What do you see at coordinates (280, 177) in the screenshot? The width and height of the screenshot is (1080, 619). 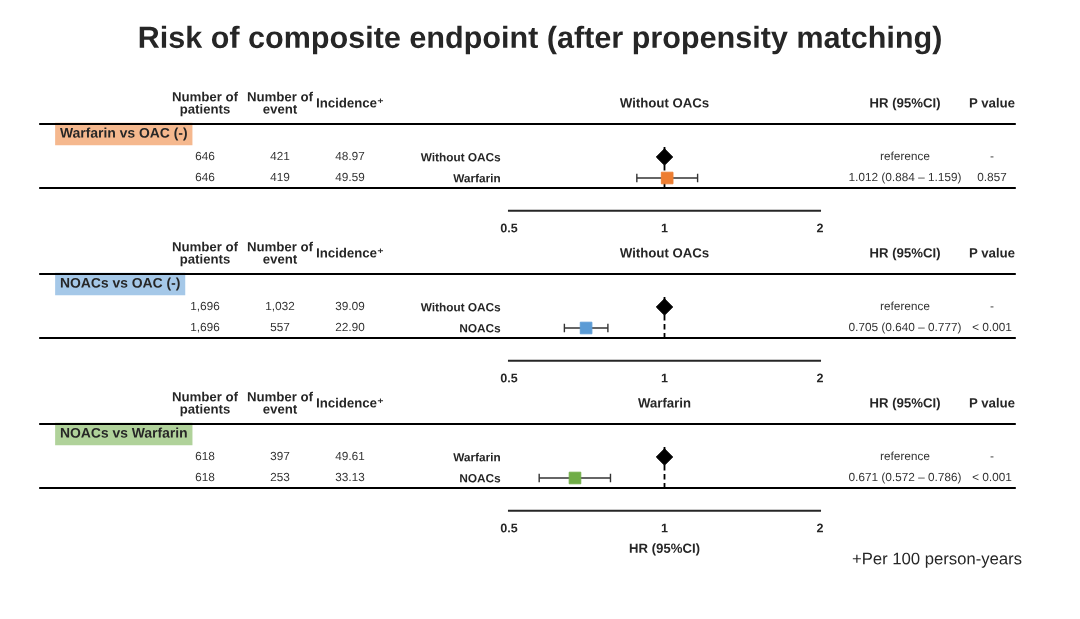 I see `text: 419` at bounding box center [280, 177].